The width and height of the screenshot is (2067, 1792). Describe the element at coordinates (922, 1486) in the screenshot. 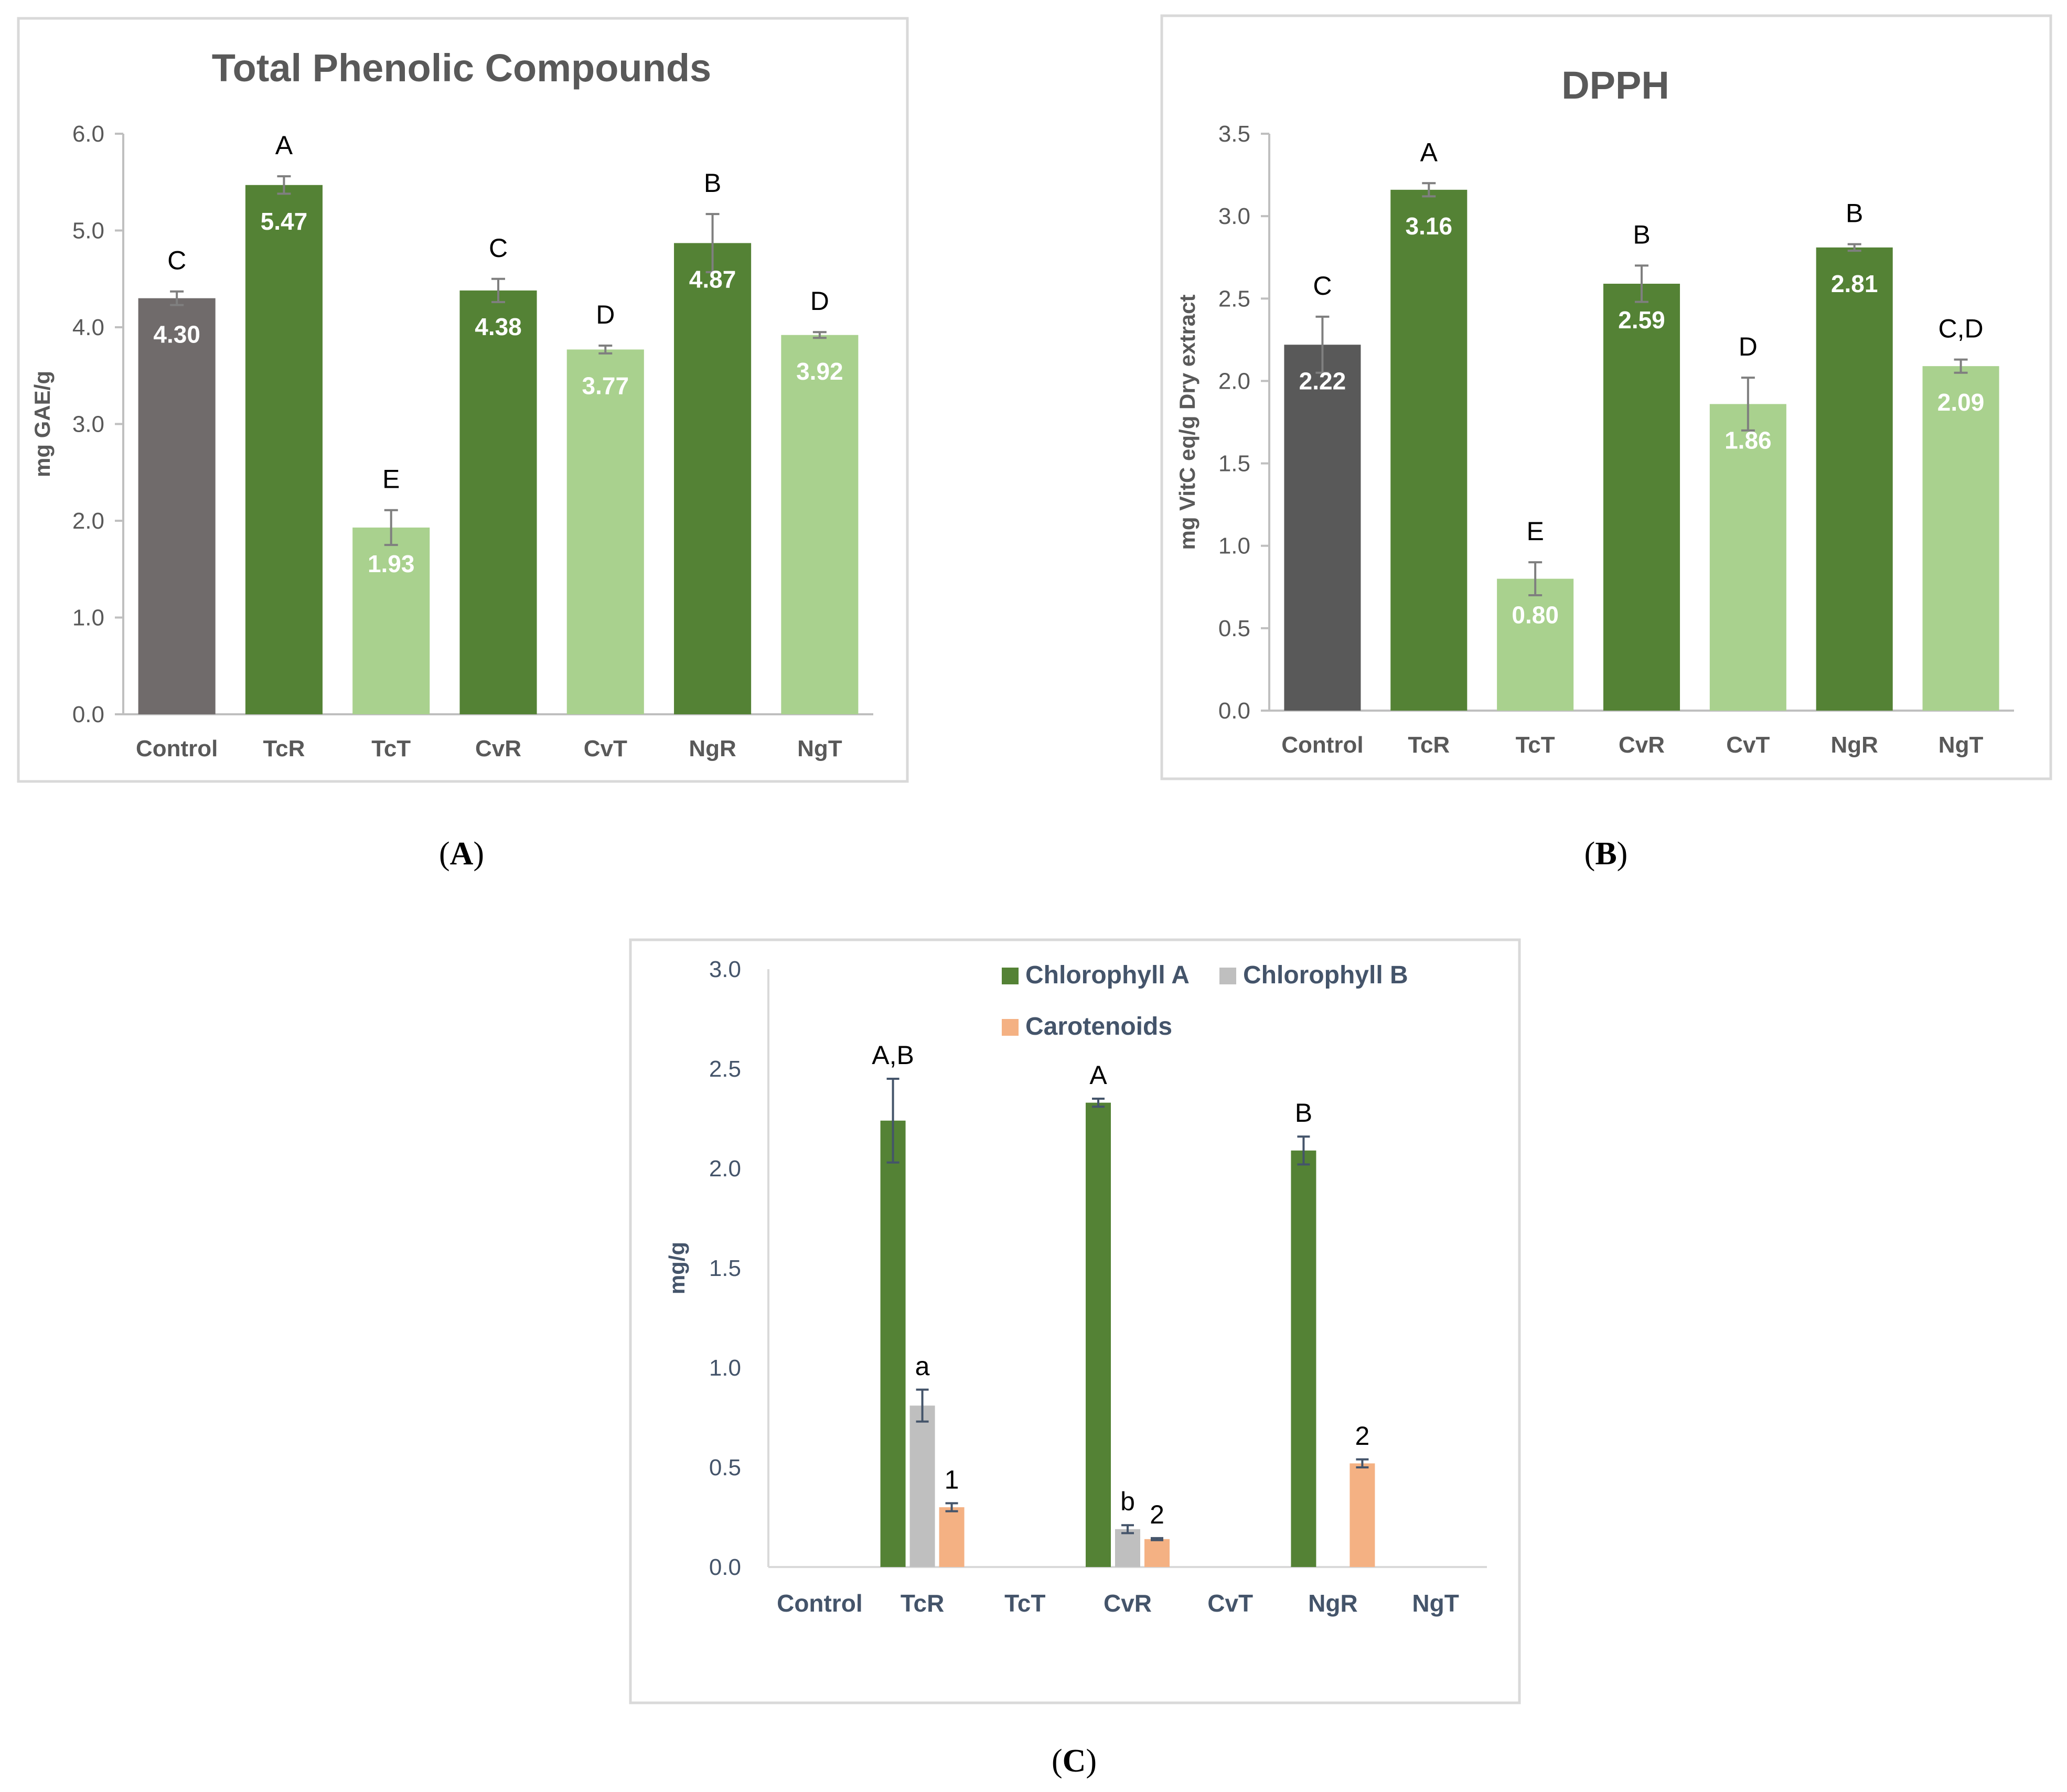

I see `bar-chlorophyll-b-tcr` at that location.